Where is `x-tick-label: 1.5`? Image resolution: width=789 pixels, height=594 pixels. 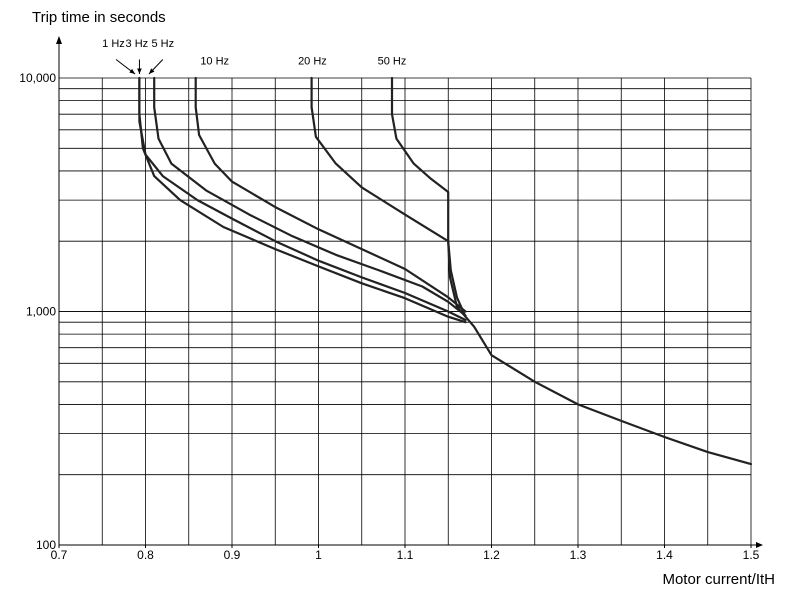
x-tick-label: 1.5 is located at coordinates (751, 555).